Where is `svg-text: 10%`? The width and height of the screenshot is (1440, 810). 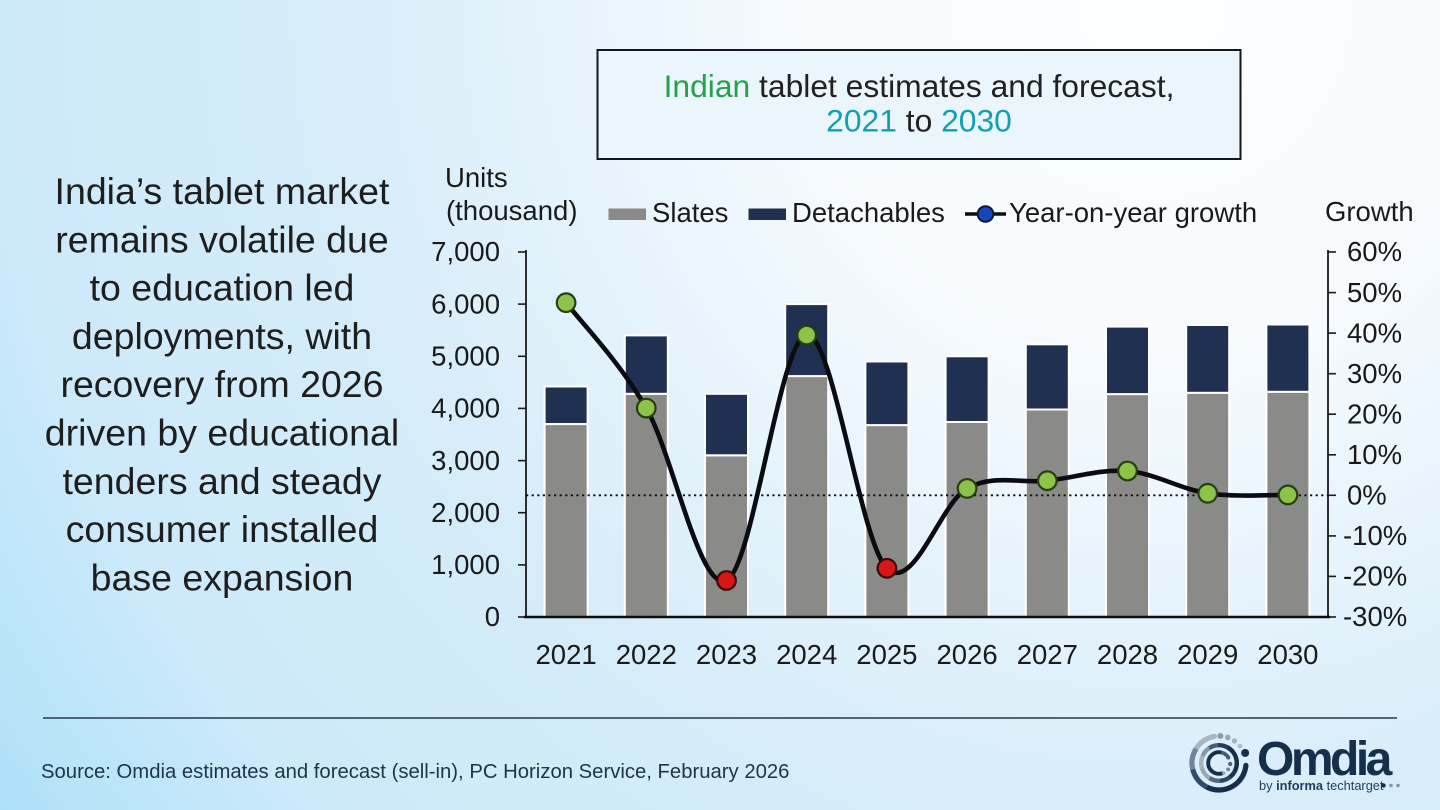
svg-text: 10% is located at coordinates (1374, 454).